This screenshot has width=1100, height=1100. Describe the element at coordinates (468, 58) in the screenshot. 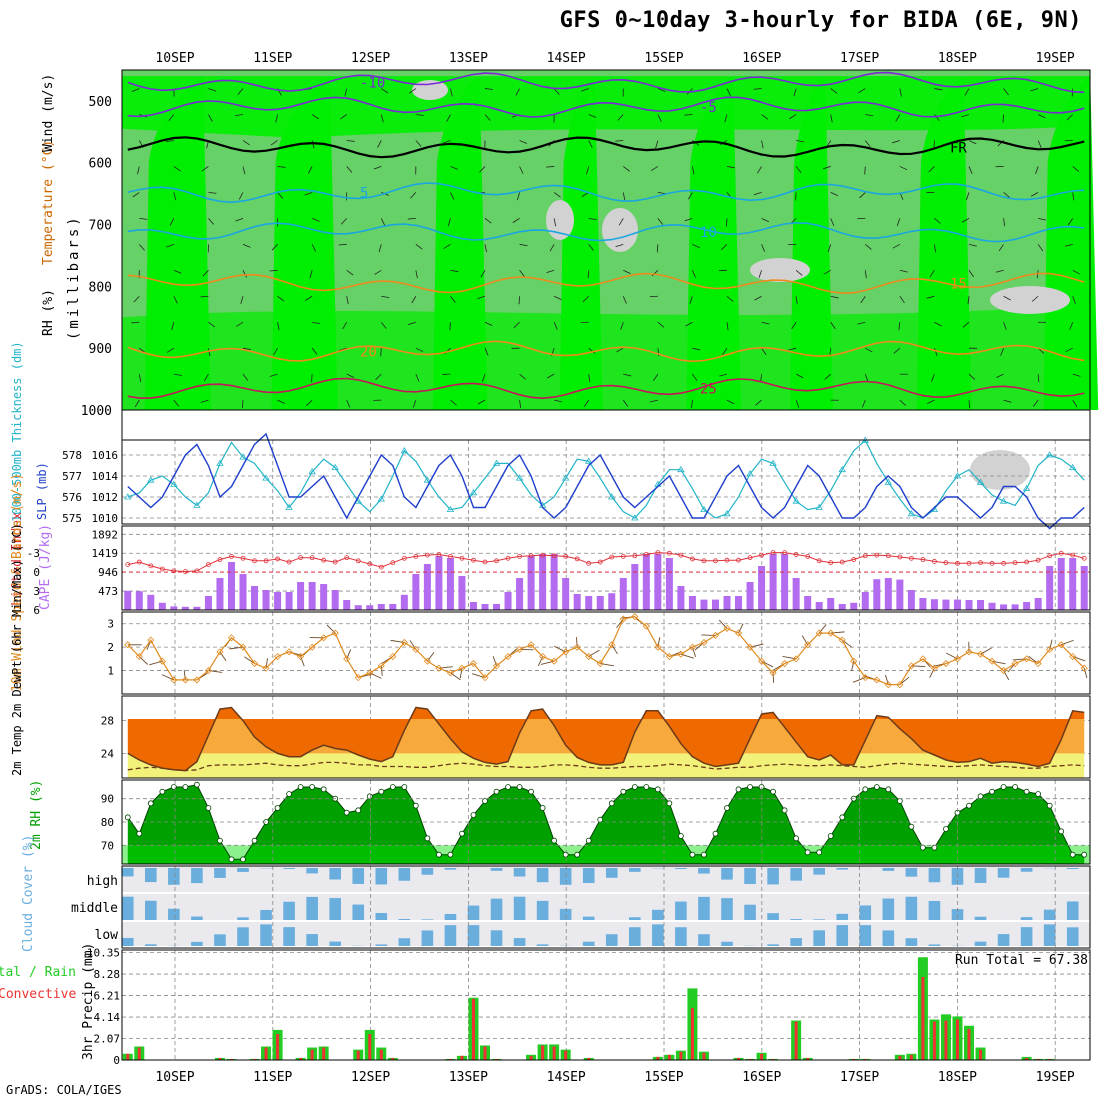

I see `date-label-top: 13SEP` at that location.